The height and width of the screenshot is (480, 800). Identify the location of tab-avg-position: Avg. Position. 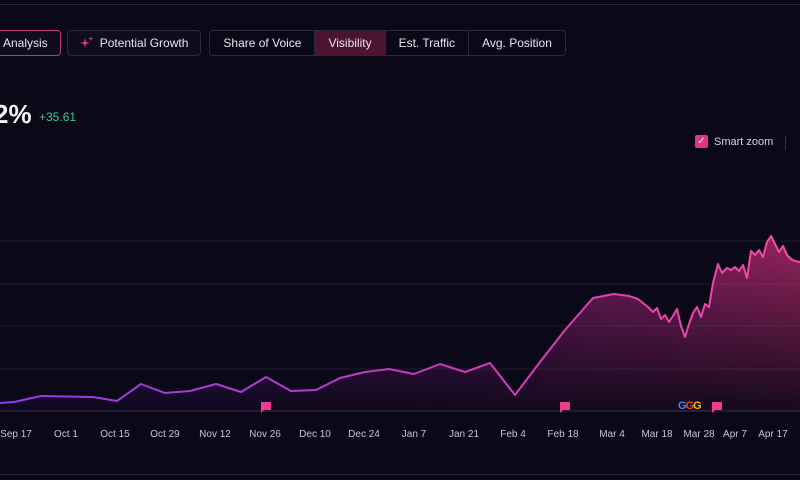
(517, 43).